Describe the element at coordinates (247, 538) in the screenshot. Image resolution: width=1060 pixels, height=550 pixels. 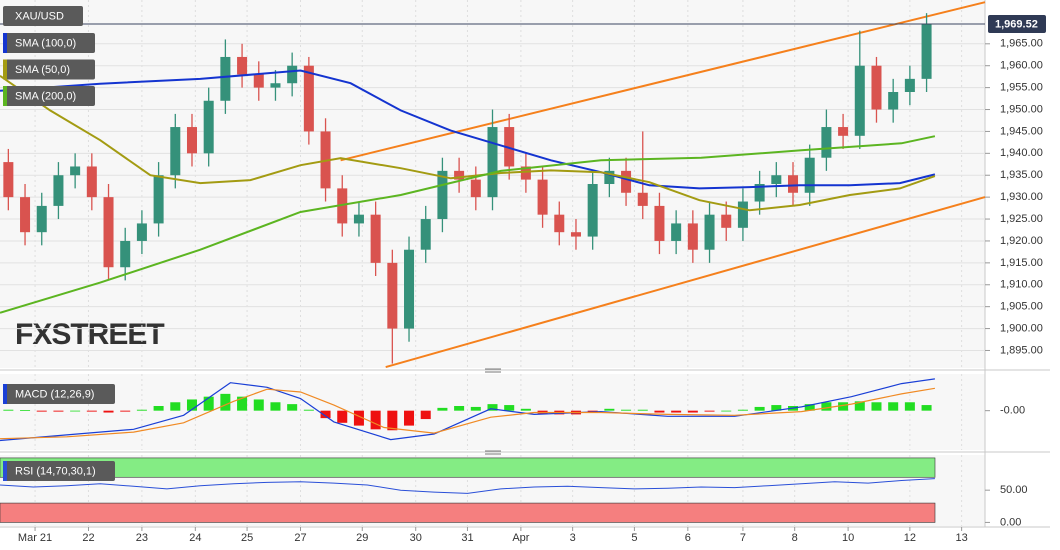
I see `x-tick-label: 25` at that location.